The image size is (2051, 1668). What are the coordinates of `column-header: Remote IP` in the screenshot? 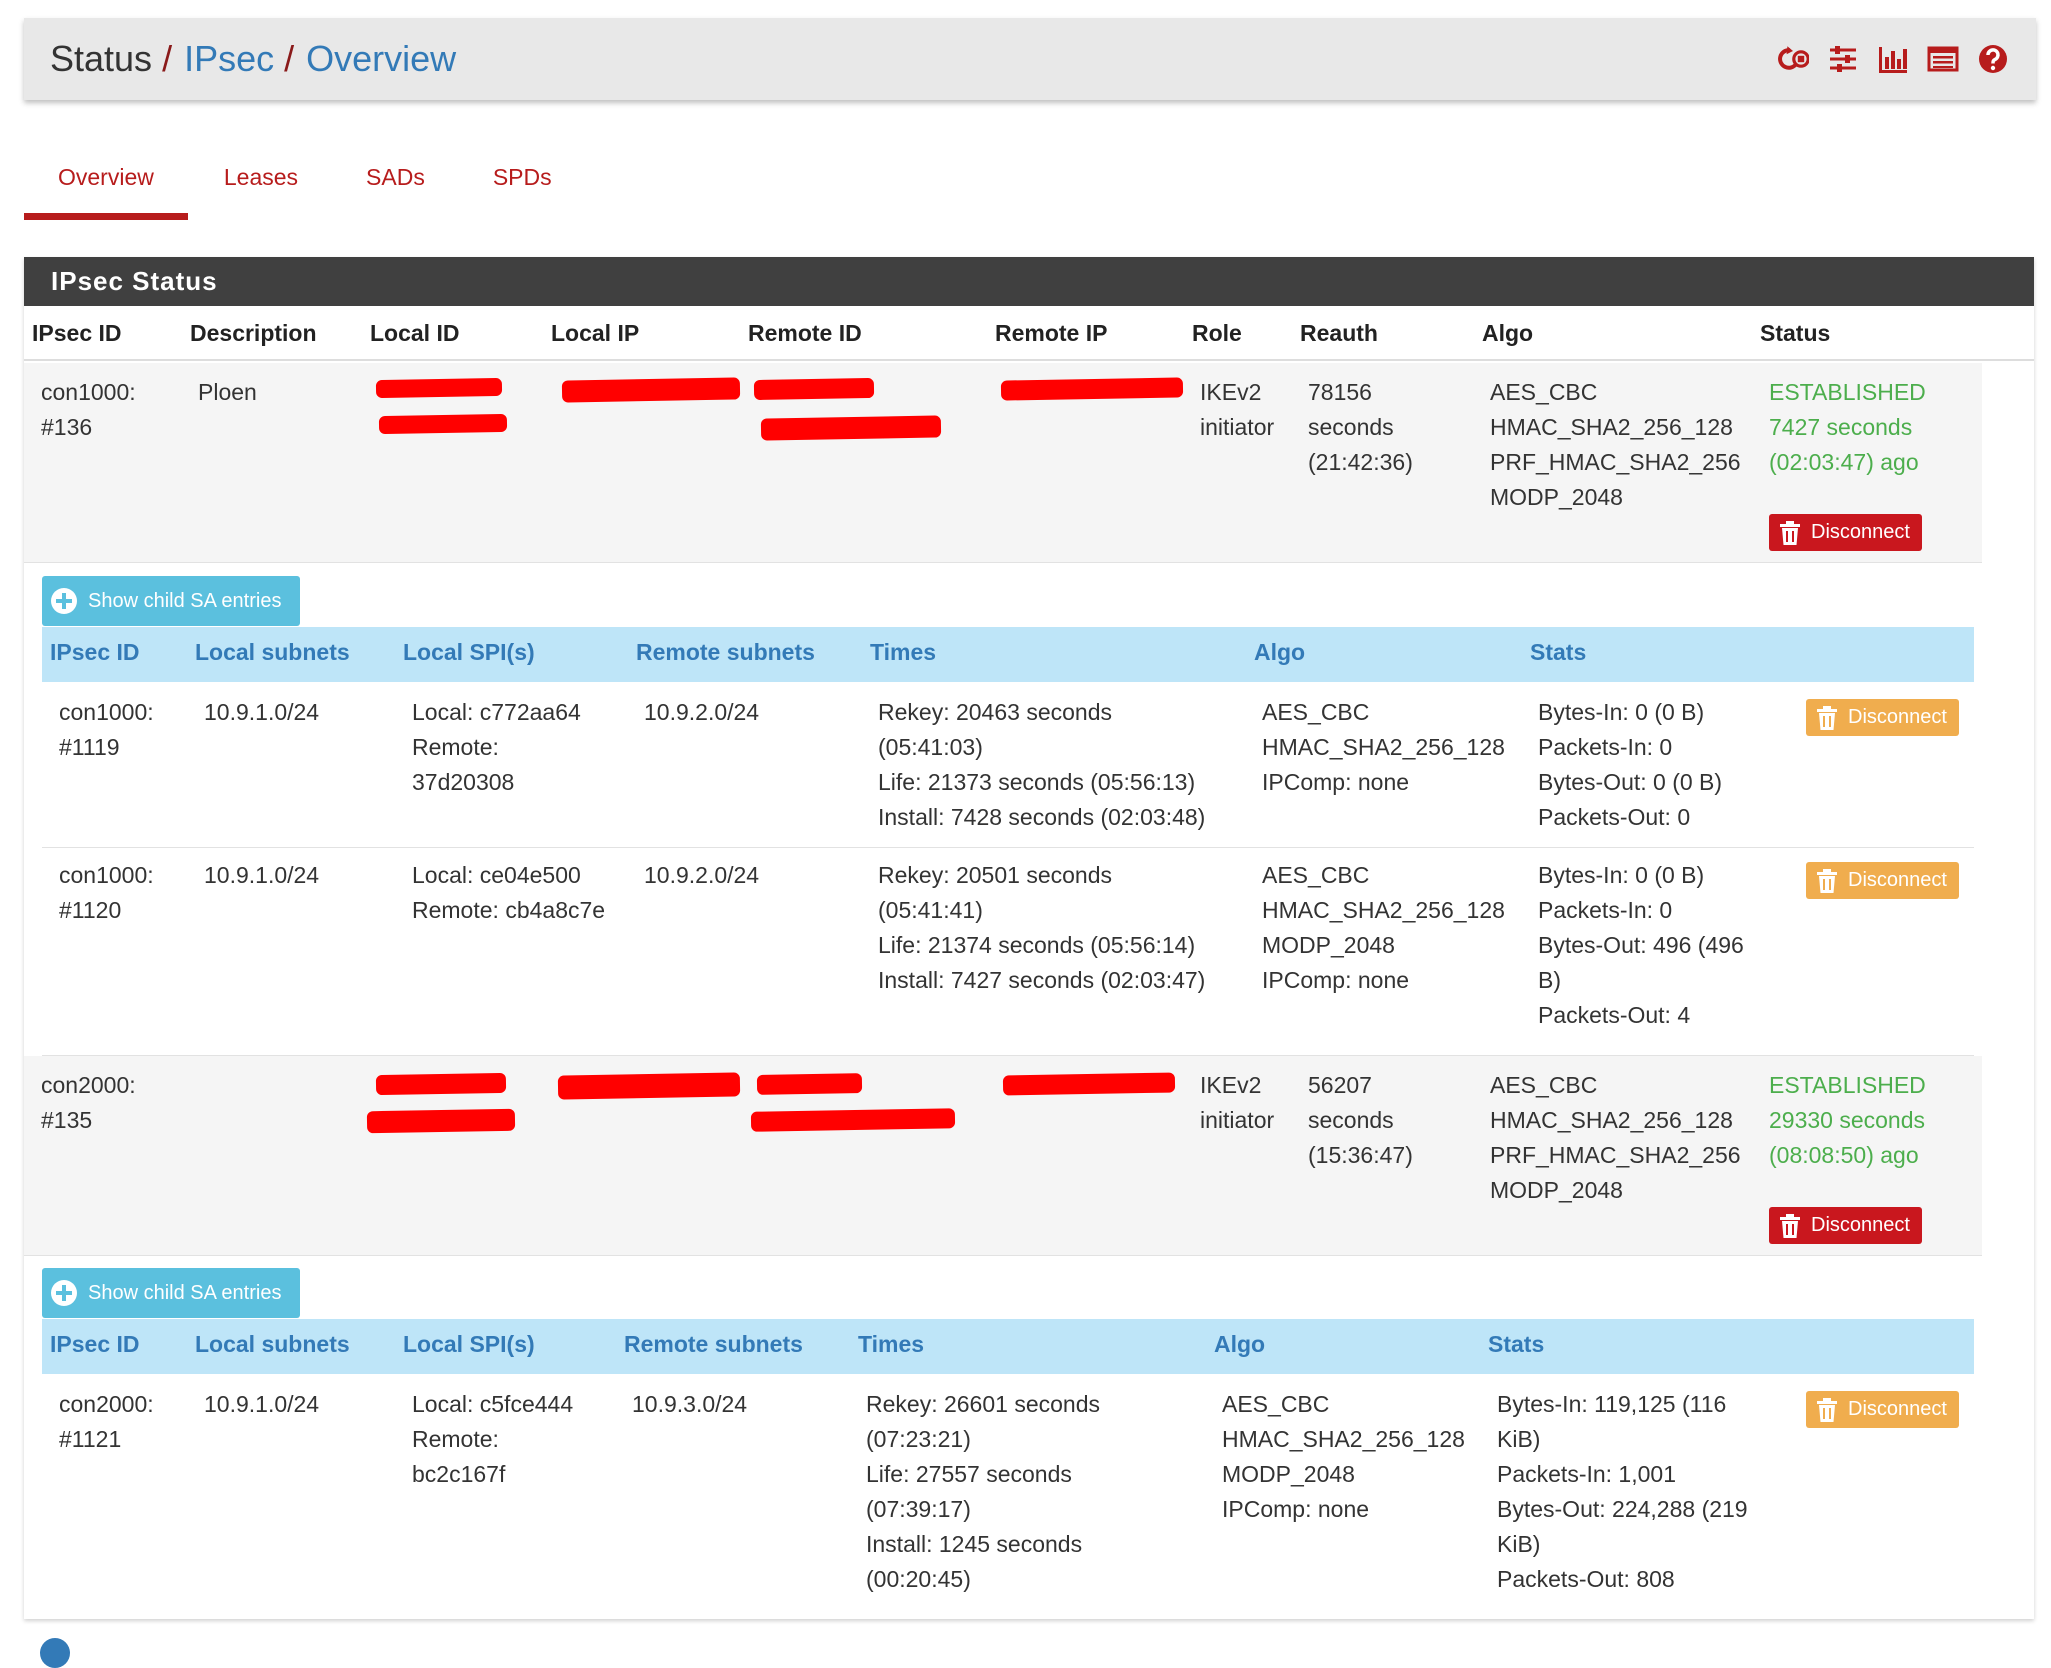 It's located at (1051, 333).